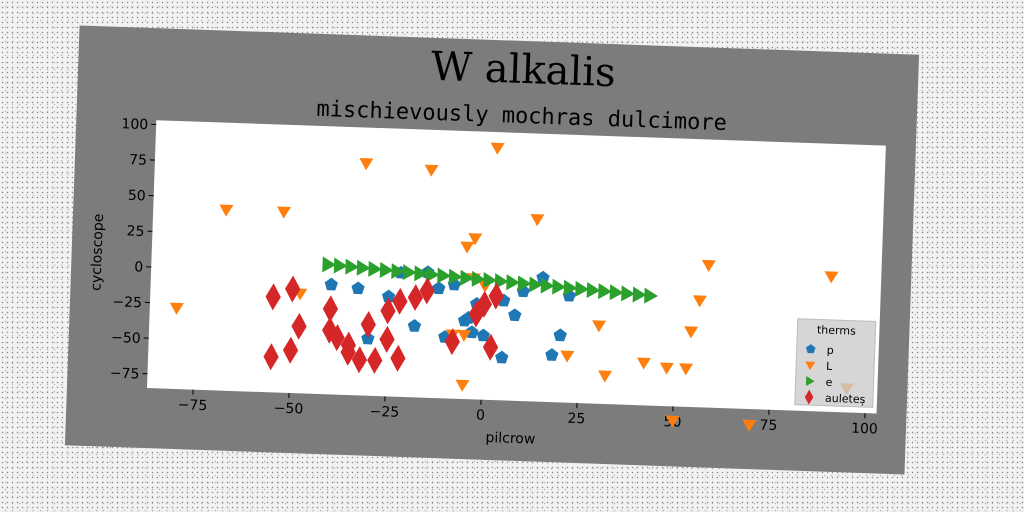 Image resolution: width=1024 pixels, height=512 pixels. What do you see at coordinates (828, 382) in the screenshot?
I see `legend-label: e` at bounding box center [828, 382].